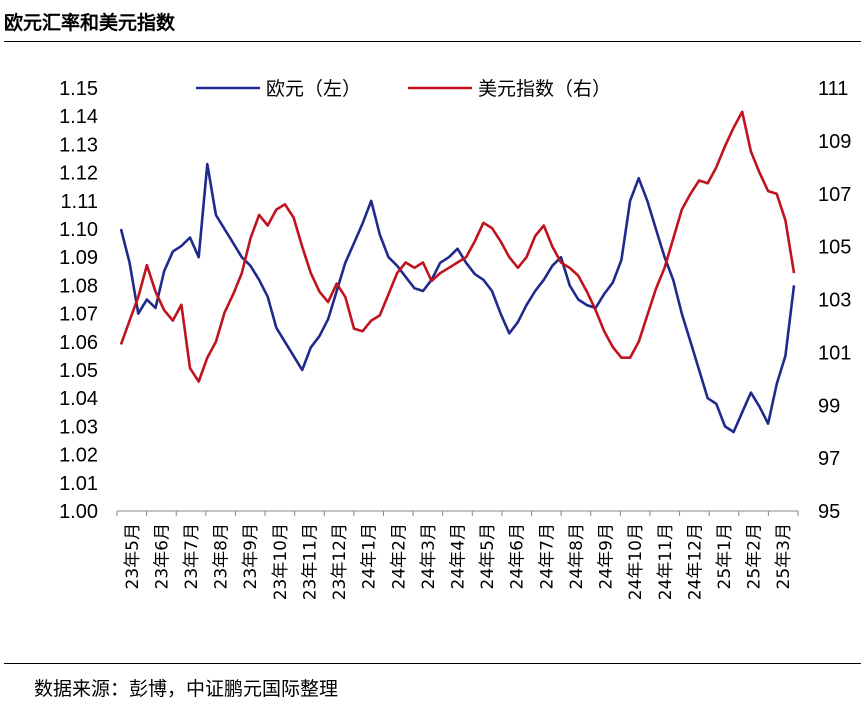  I want to click on y-left-tick-label: 1.14, so click(78, 117).